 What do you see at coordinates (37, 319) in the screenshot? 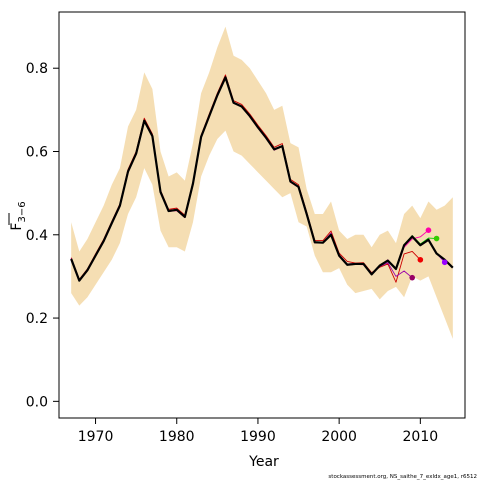
I see `y-tick-label: 0.2` at bounding box center [37, 319].